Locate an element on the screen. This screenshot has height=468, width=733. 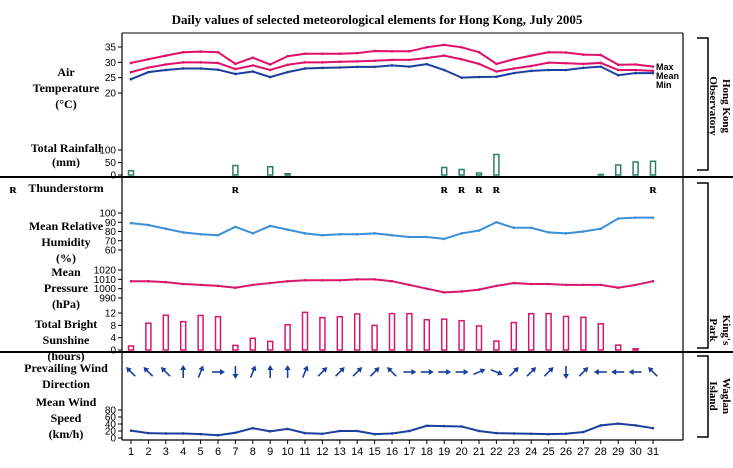
station-label-line: King's is located at coordinates (726, 330).